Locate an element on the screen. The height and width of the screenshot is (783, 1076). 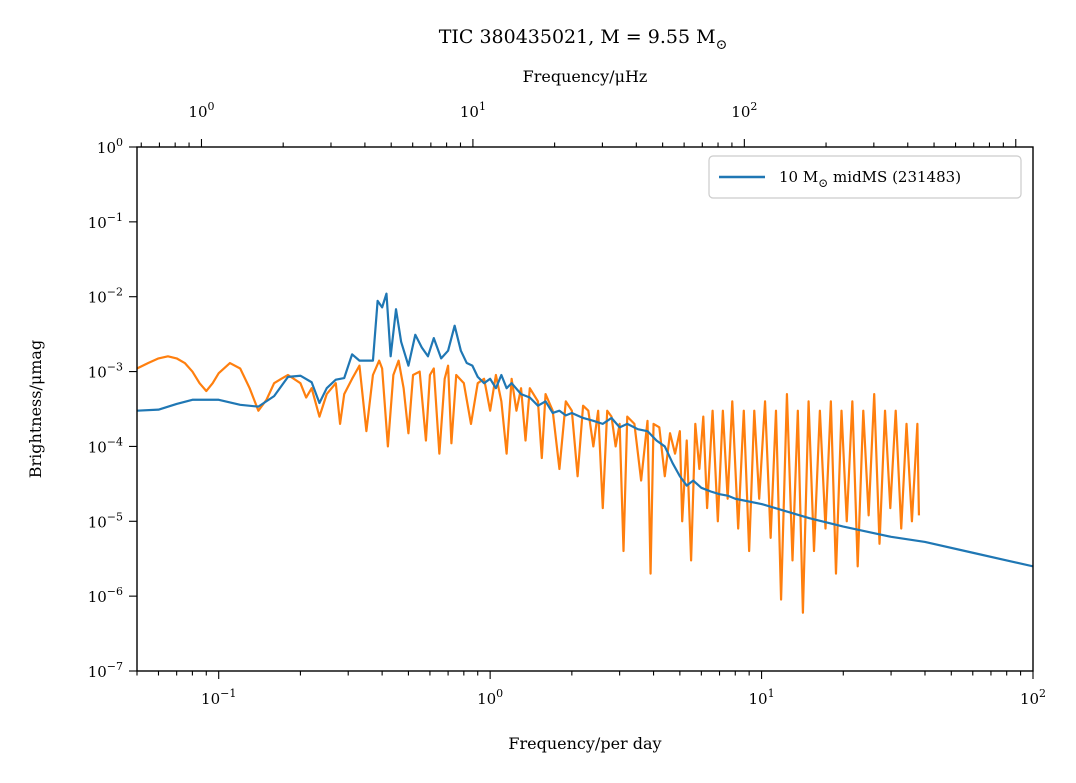
top-axis-label: Frequency/μHz is located at coordinates (585, 76).